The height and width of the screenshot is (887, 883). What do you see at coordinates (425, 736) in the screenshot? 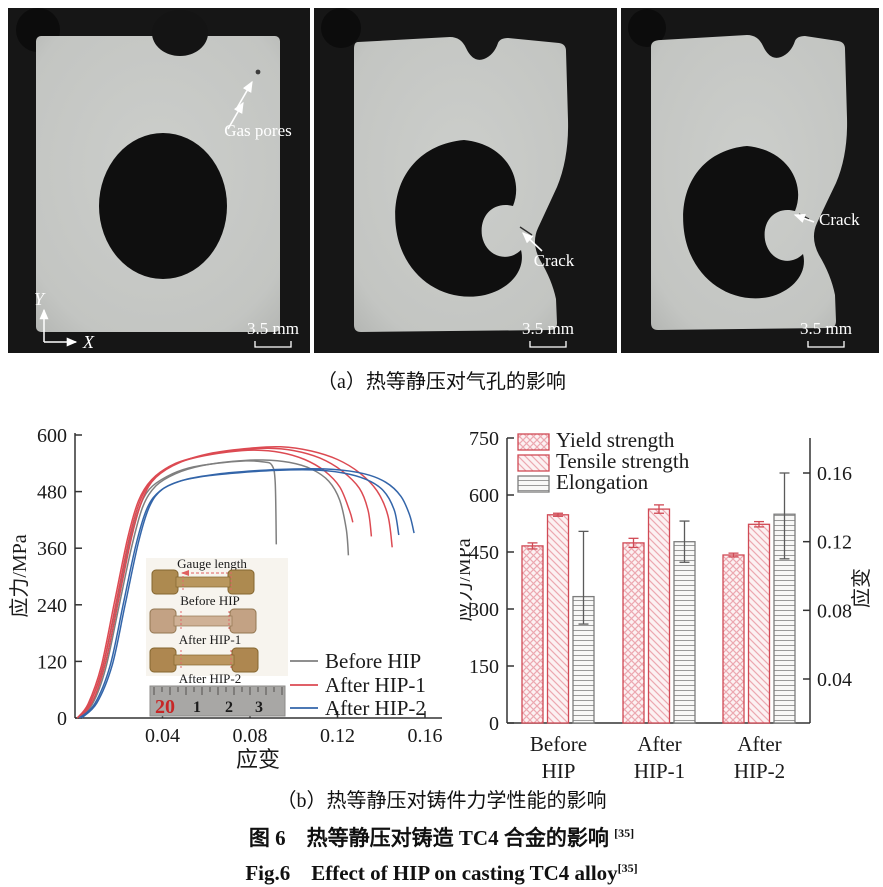
I see `x-tick-label: 0.16` at bounding box center [425, 736].